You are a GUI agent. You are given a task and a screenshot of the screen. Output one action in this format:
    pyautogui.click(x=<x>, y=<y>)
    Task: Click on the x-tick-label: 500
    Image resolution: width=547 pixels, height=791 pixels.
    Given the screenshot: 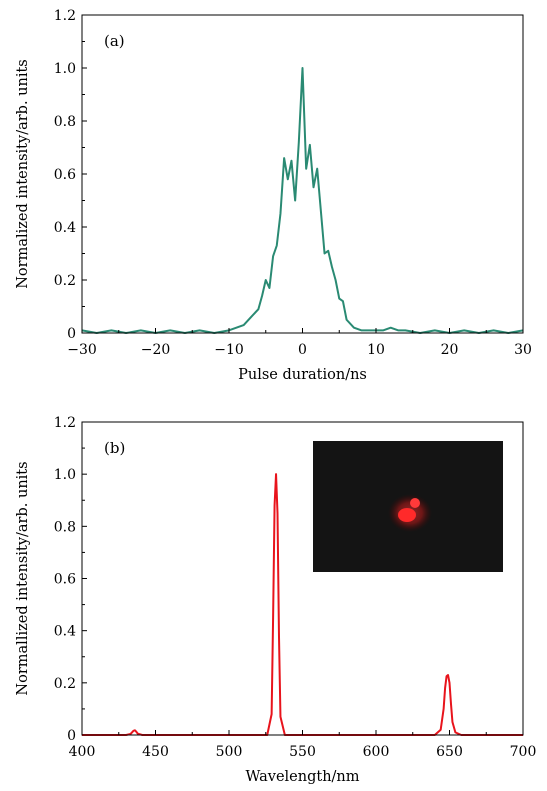 What is the action you would take?
    pyautogui.click(x=229, y=752)
    